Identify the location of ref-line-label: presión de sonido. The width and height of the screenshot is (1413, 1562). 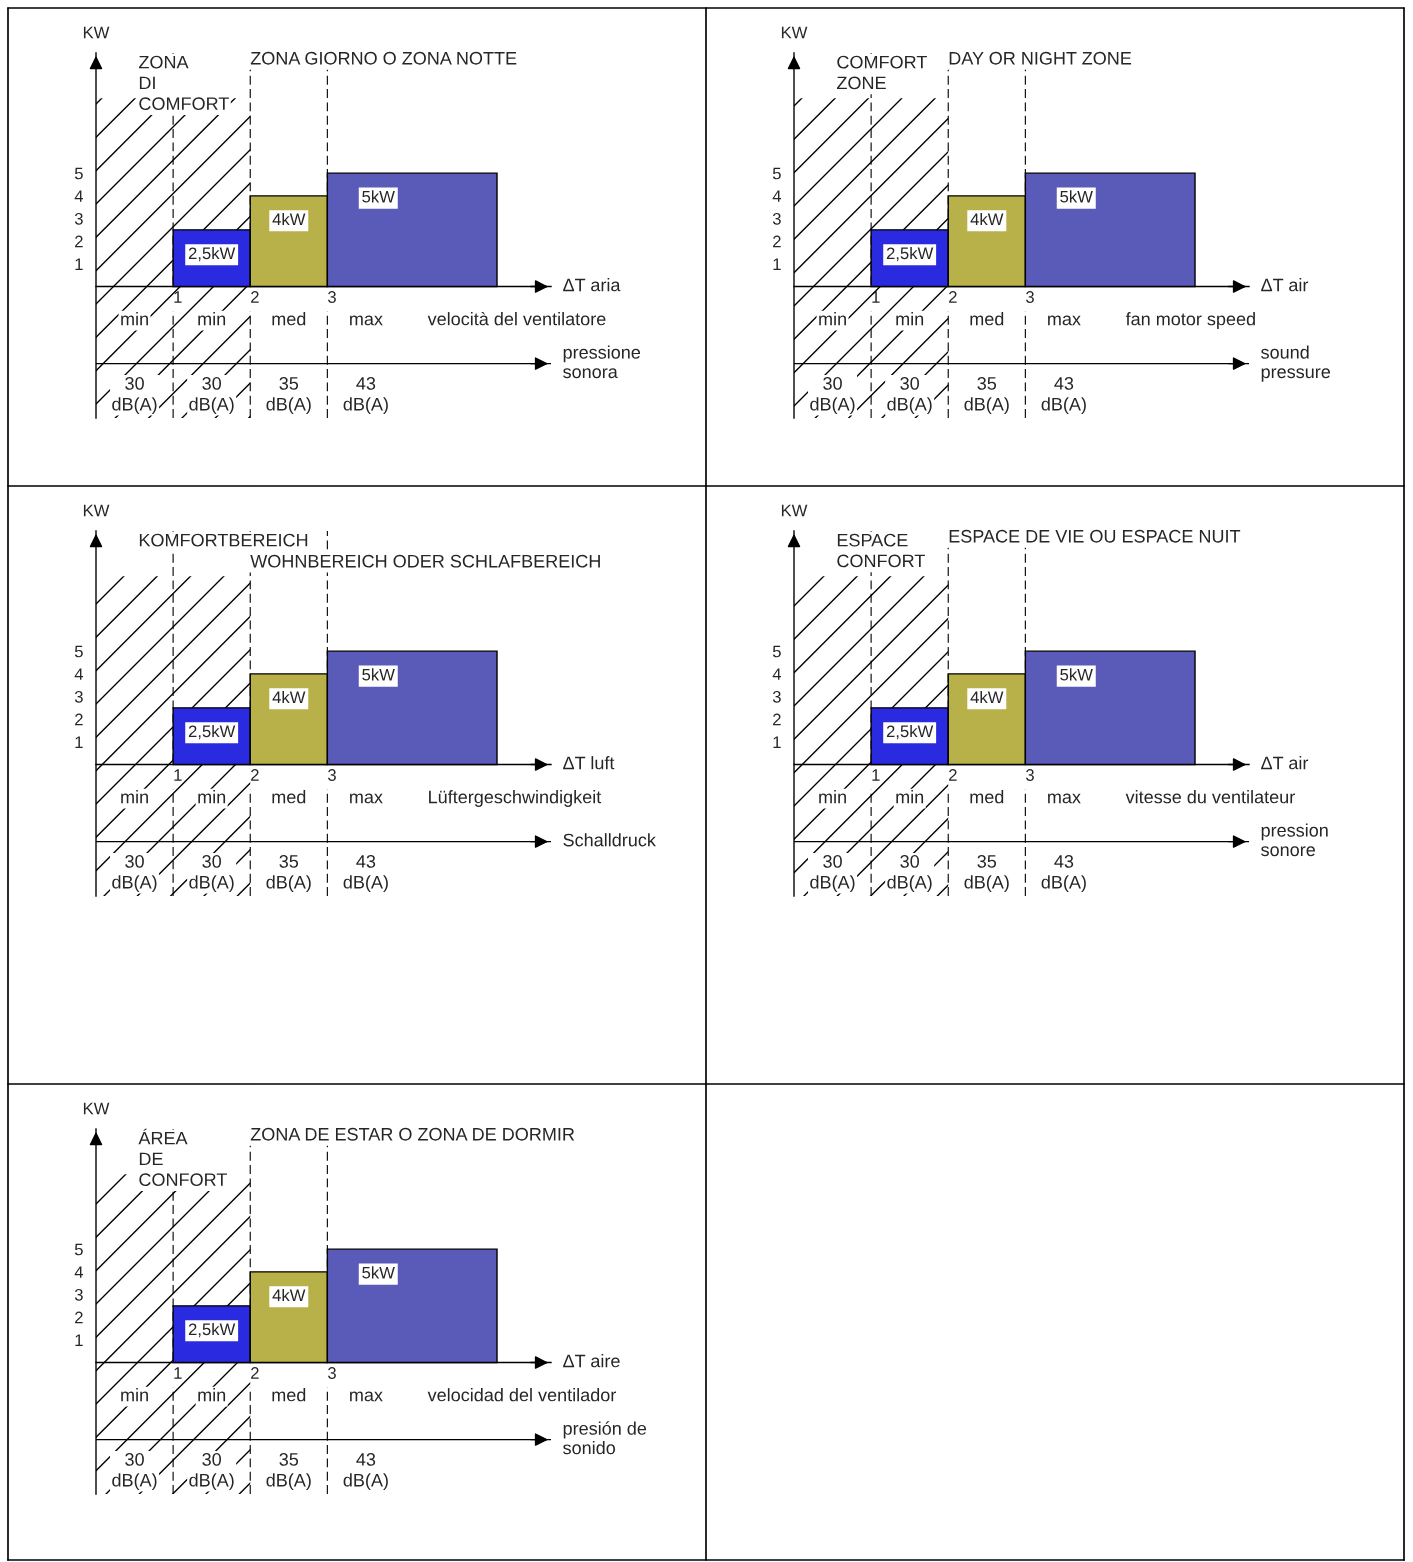
(605, 1438).